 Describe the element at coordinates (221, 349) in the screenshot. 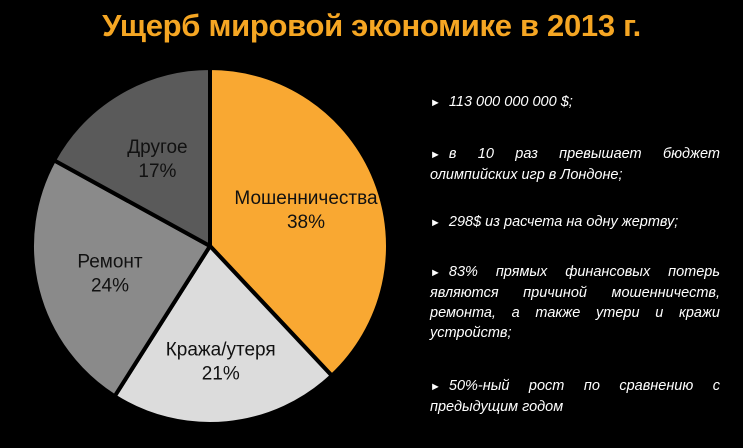

I see `slice-label: Кража/утеря` at that location.